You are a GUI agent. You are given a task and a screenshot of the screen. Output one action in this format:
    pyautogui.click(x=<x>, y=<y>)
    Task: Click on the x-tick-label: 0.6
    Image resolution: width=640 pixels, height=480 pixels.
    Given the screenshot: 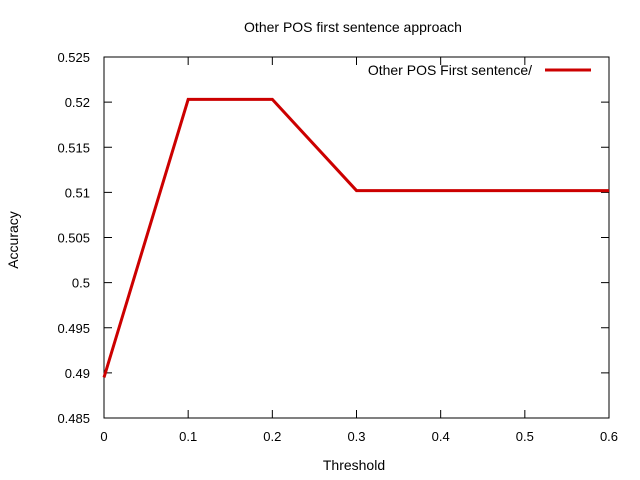 What is the action you would take?
    pyautogui.click(x=609, y=436)
    